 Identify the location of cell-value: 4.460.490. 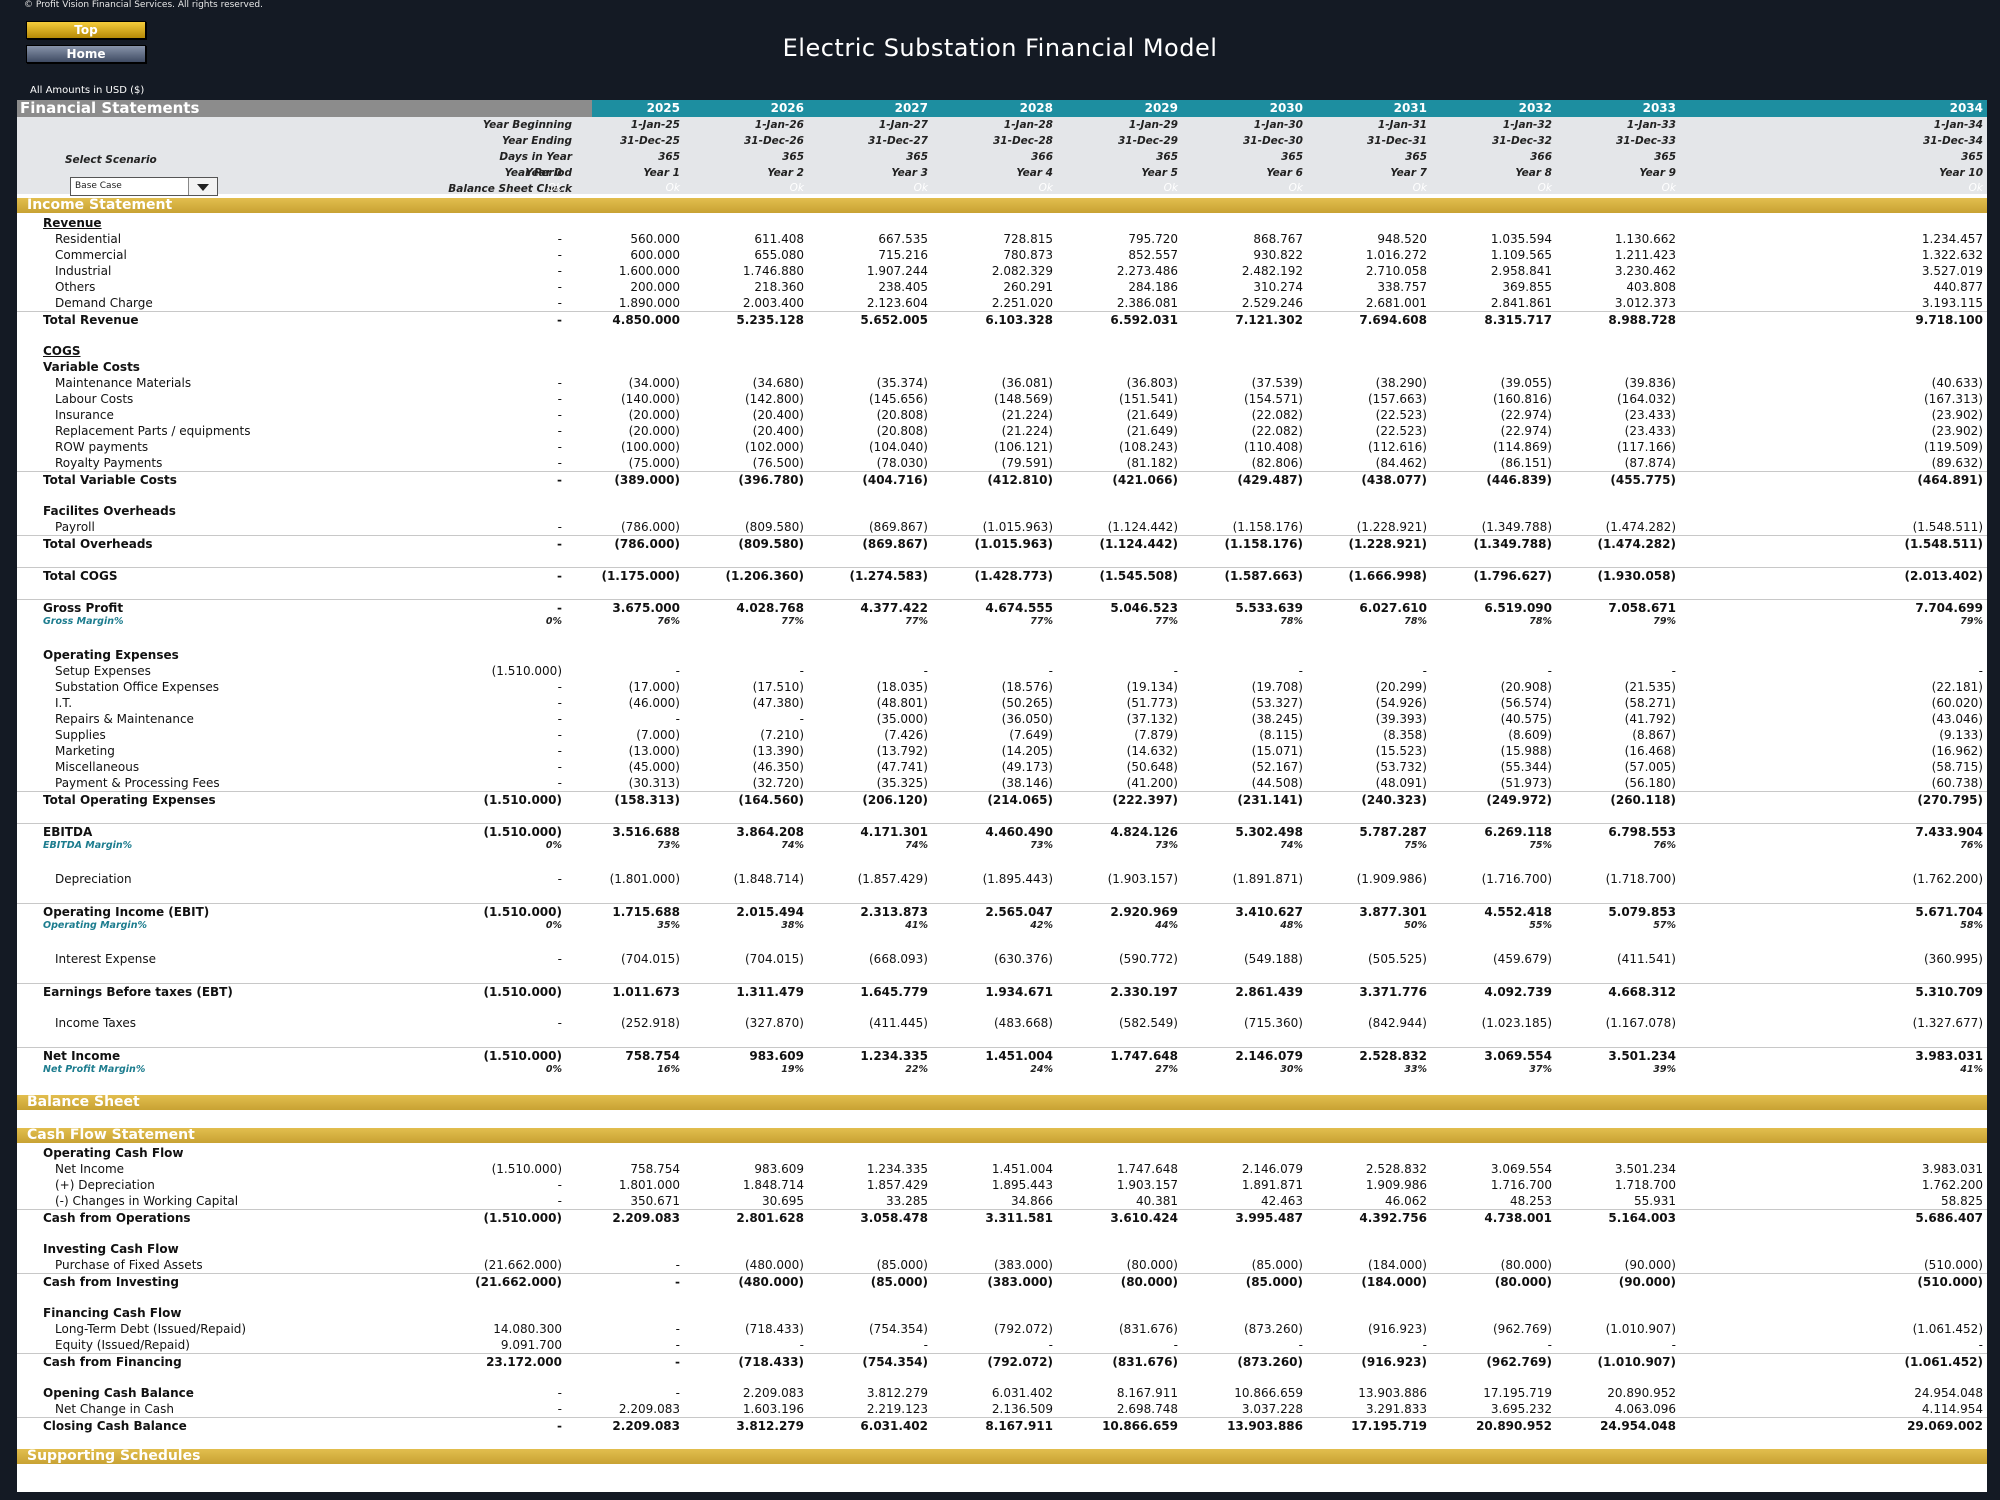
(1019, 832).